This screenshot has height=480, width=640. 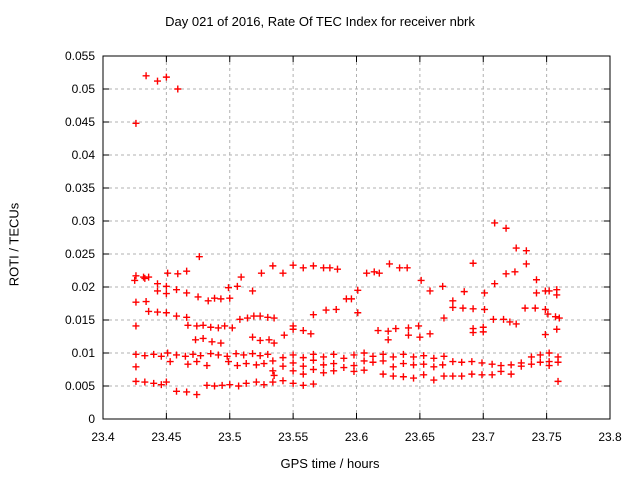 What do you see at coordinates (103, 437) in the screenshot?
I see `x-tick-label: 23.4` at bounding box center [103, 437].